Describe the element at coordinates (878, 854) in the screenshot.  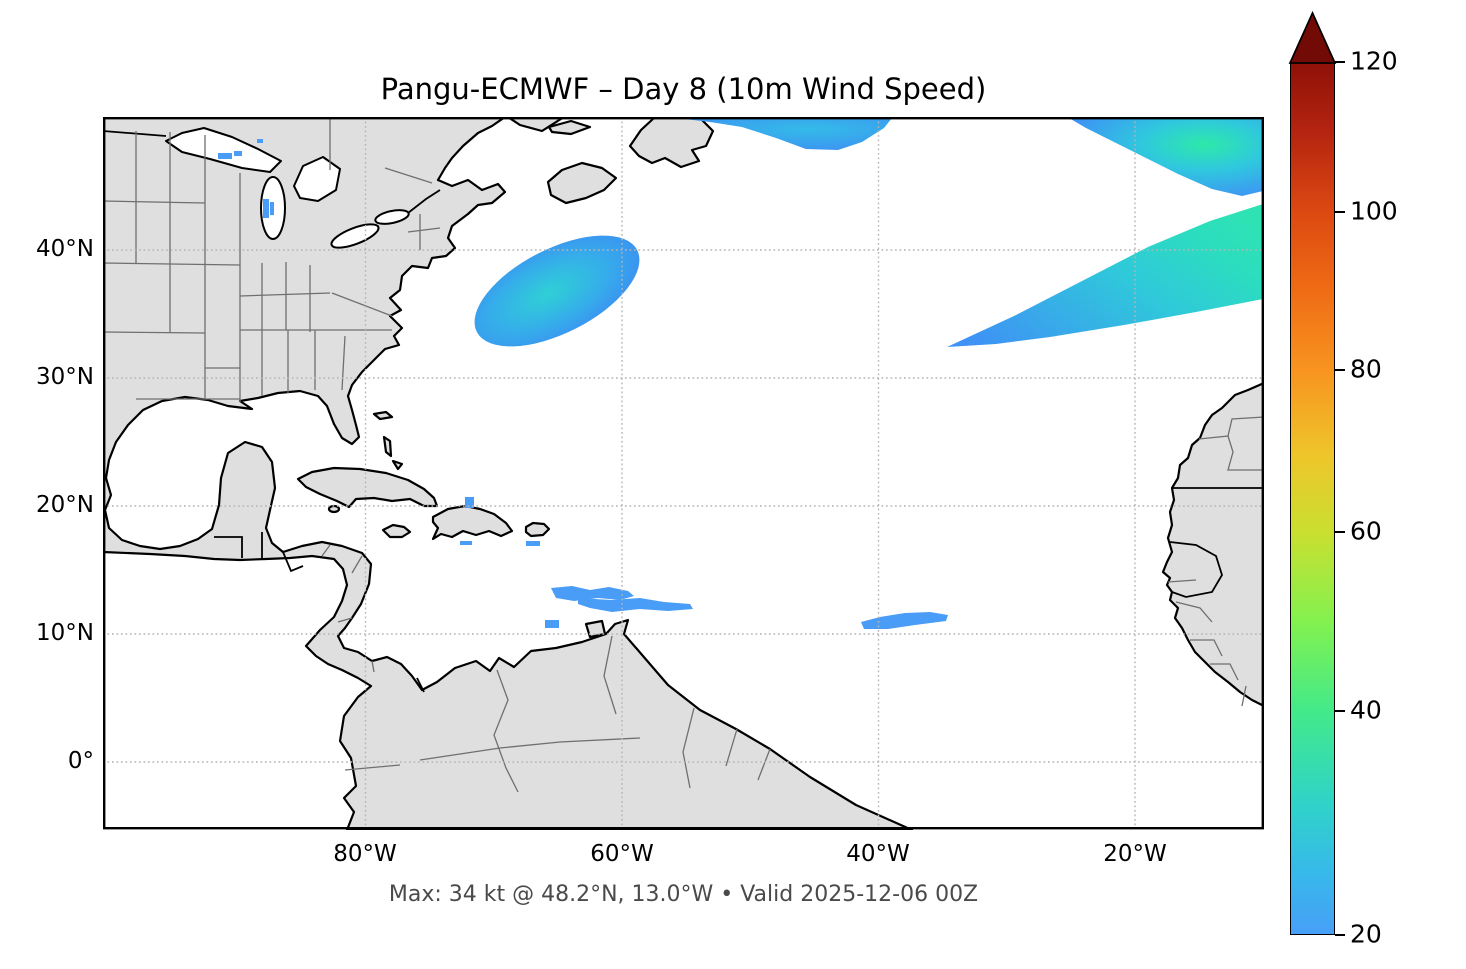
I see `x-tick-label-40w: 40°W` at that location.